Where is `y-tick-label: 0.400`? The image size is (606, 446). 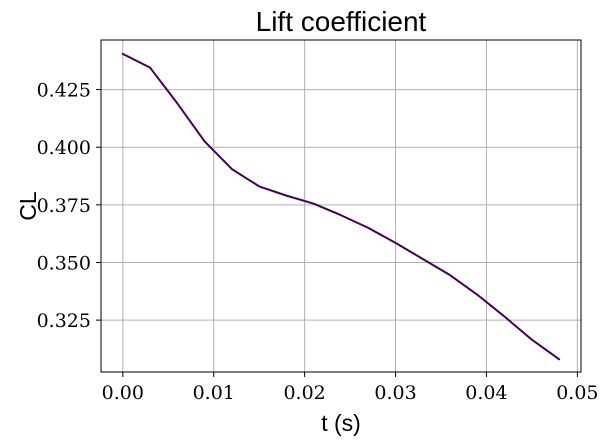
y-tick-label: 0.400 is located at coordinates (64, 148).